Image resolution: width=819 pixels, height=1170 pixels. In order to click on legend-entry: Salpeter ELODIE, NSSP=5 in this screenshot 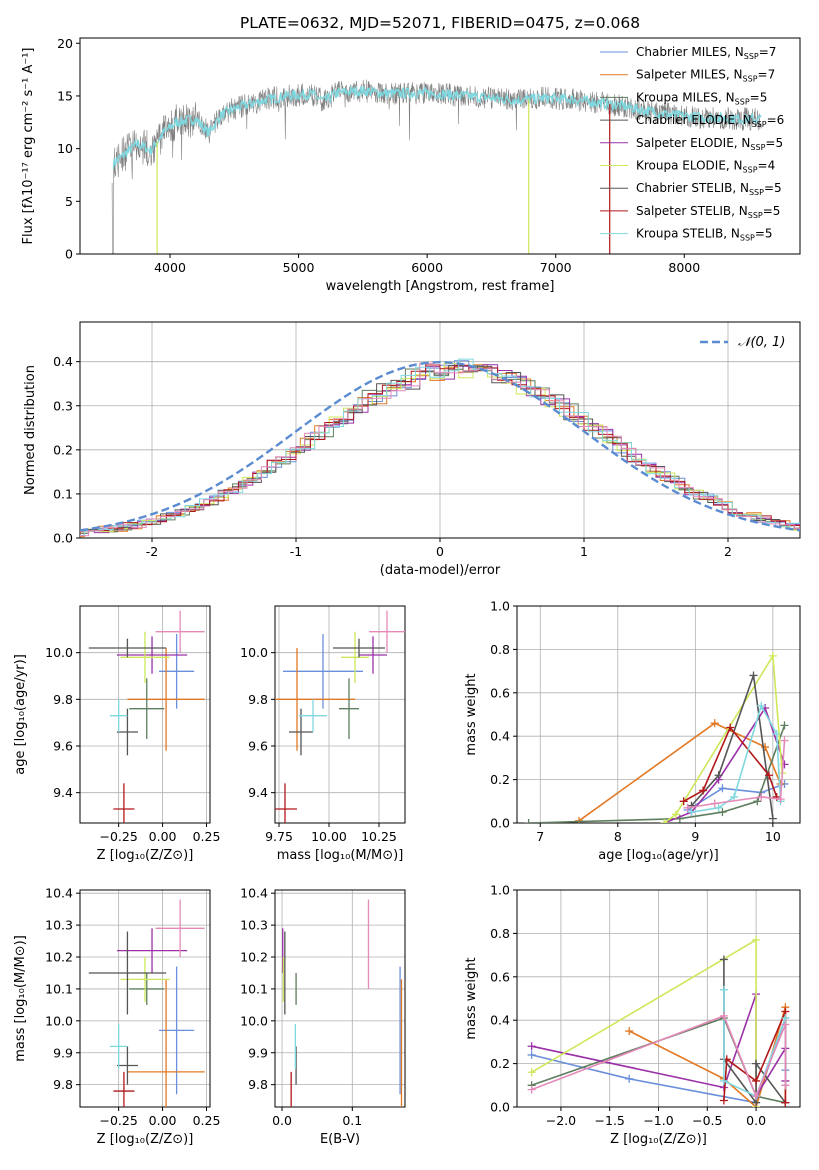, I will do `click(709, 144)`.